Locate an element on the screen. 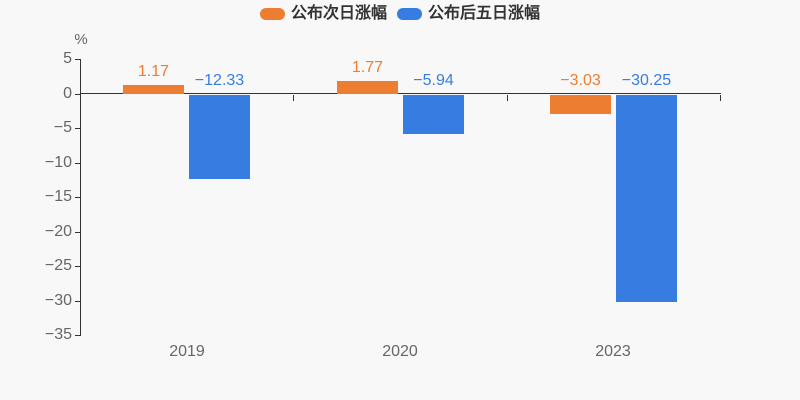  x-axis-label-2023: 2023 is located at coordinates (613, 351).